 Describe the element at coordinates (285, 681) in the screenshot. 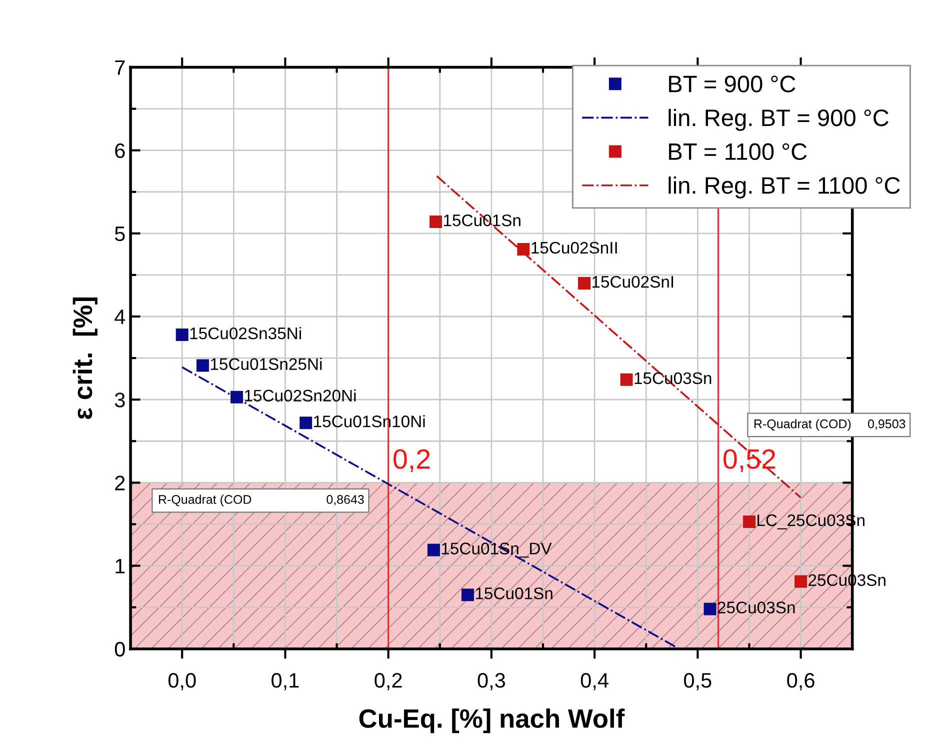

I see `x-tick-label: 0,1` at that location.